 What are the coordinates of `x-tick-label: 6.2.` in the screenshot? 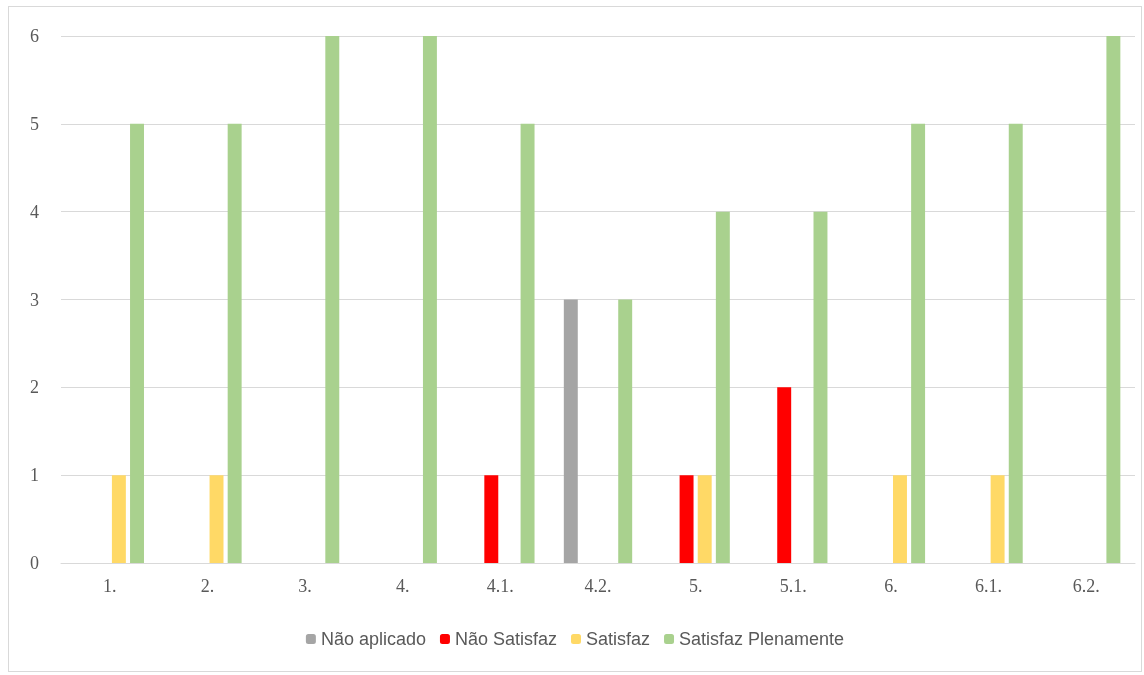 It's located at (1086, 586).